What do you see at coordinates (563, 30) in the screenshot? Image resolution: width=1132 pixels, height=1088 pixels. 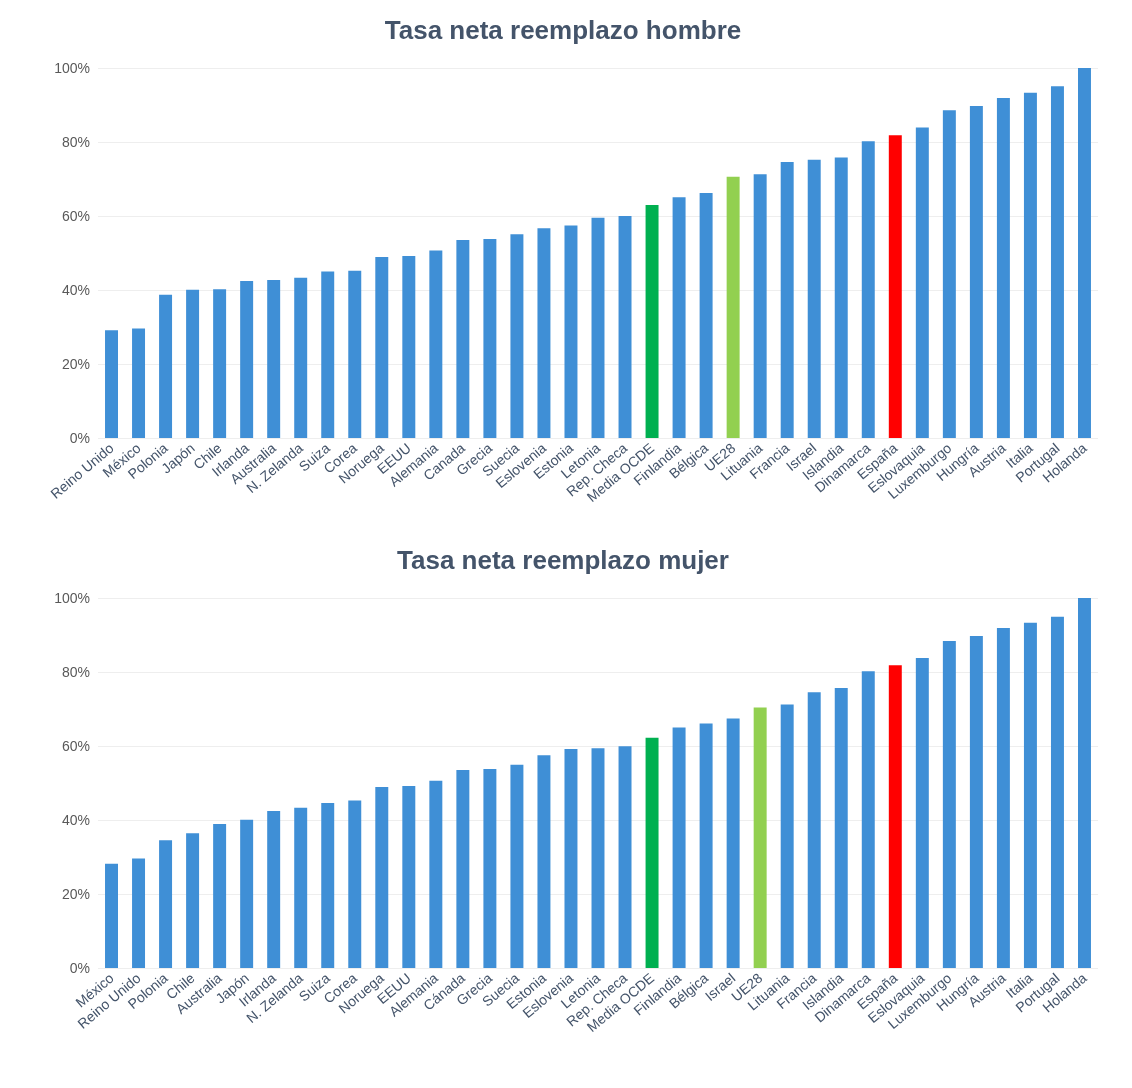 I see `chart-title: Tasa neta reemplazo hombre` at bounding box center [563, 30].